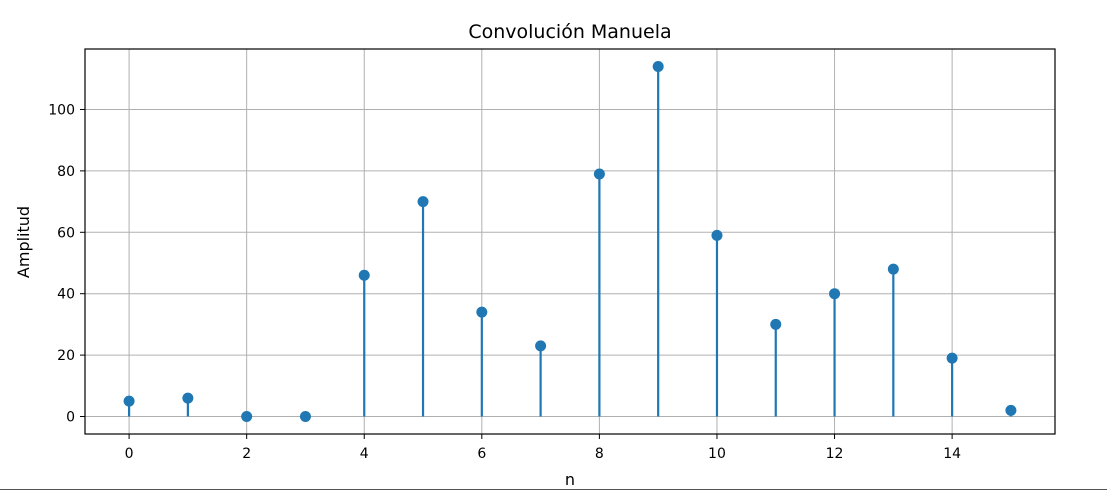 This screenshot has width=1107, height=490. I want to click on x-tick-label: 14, so click(952, 454).